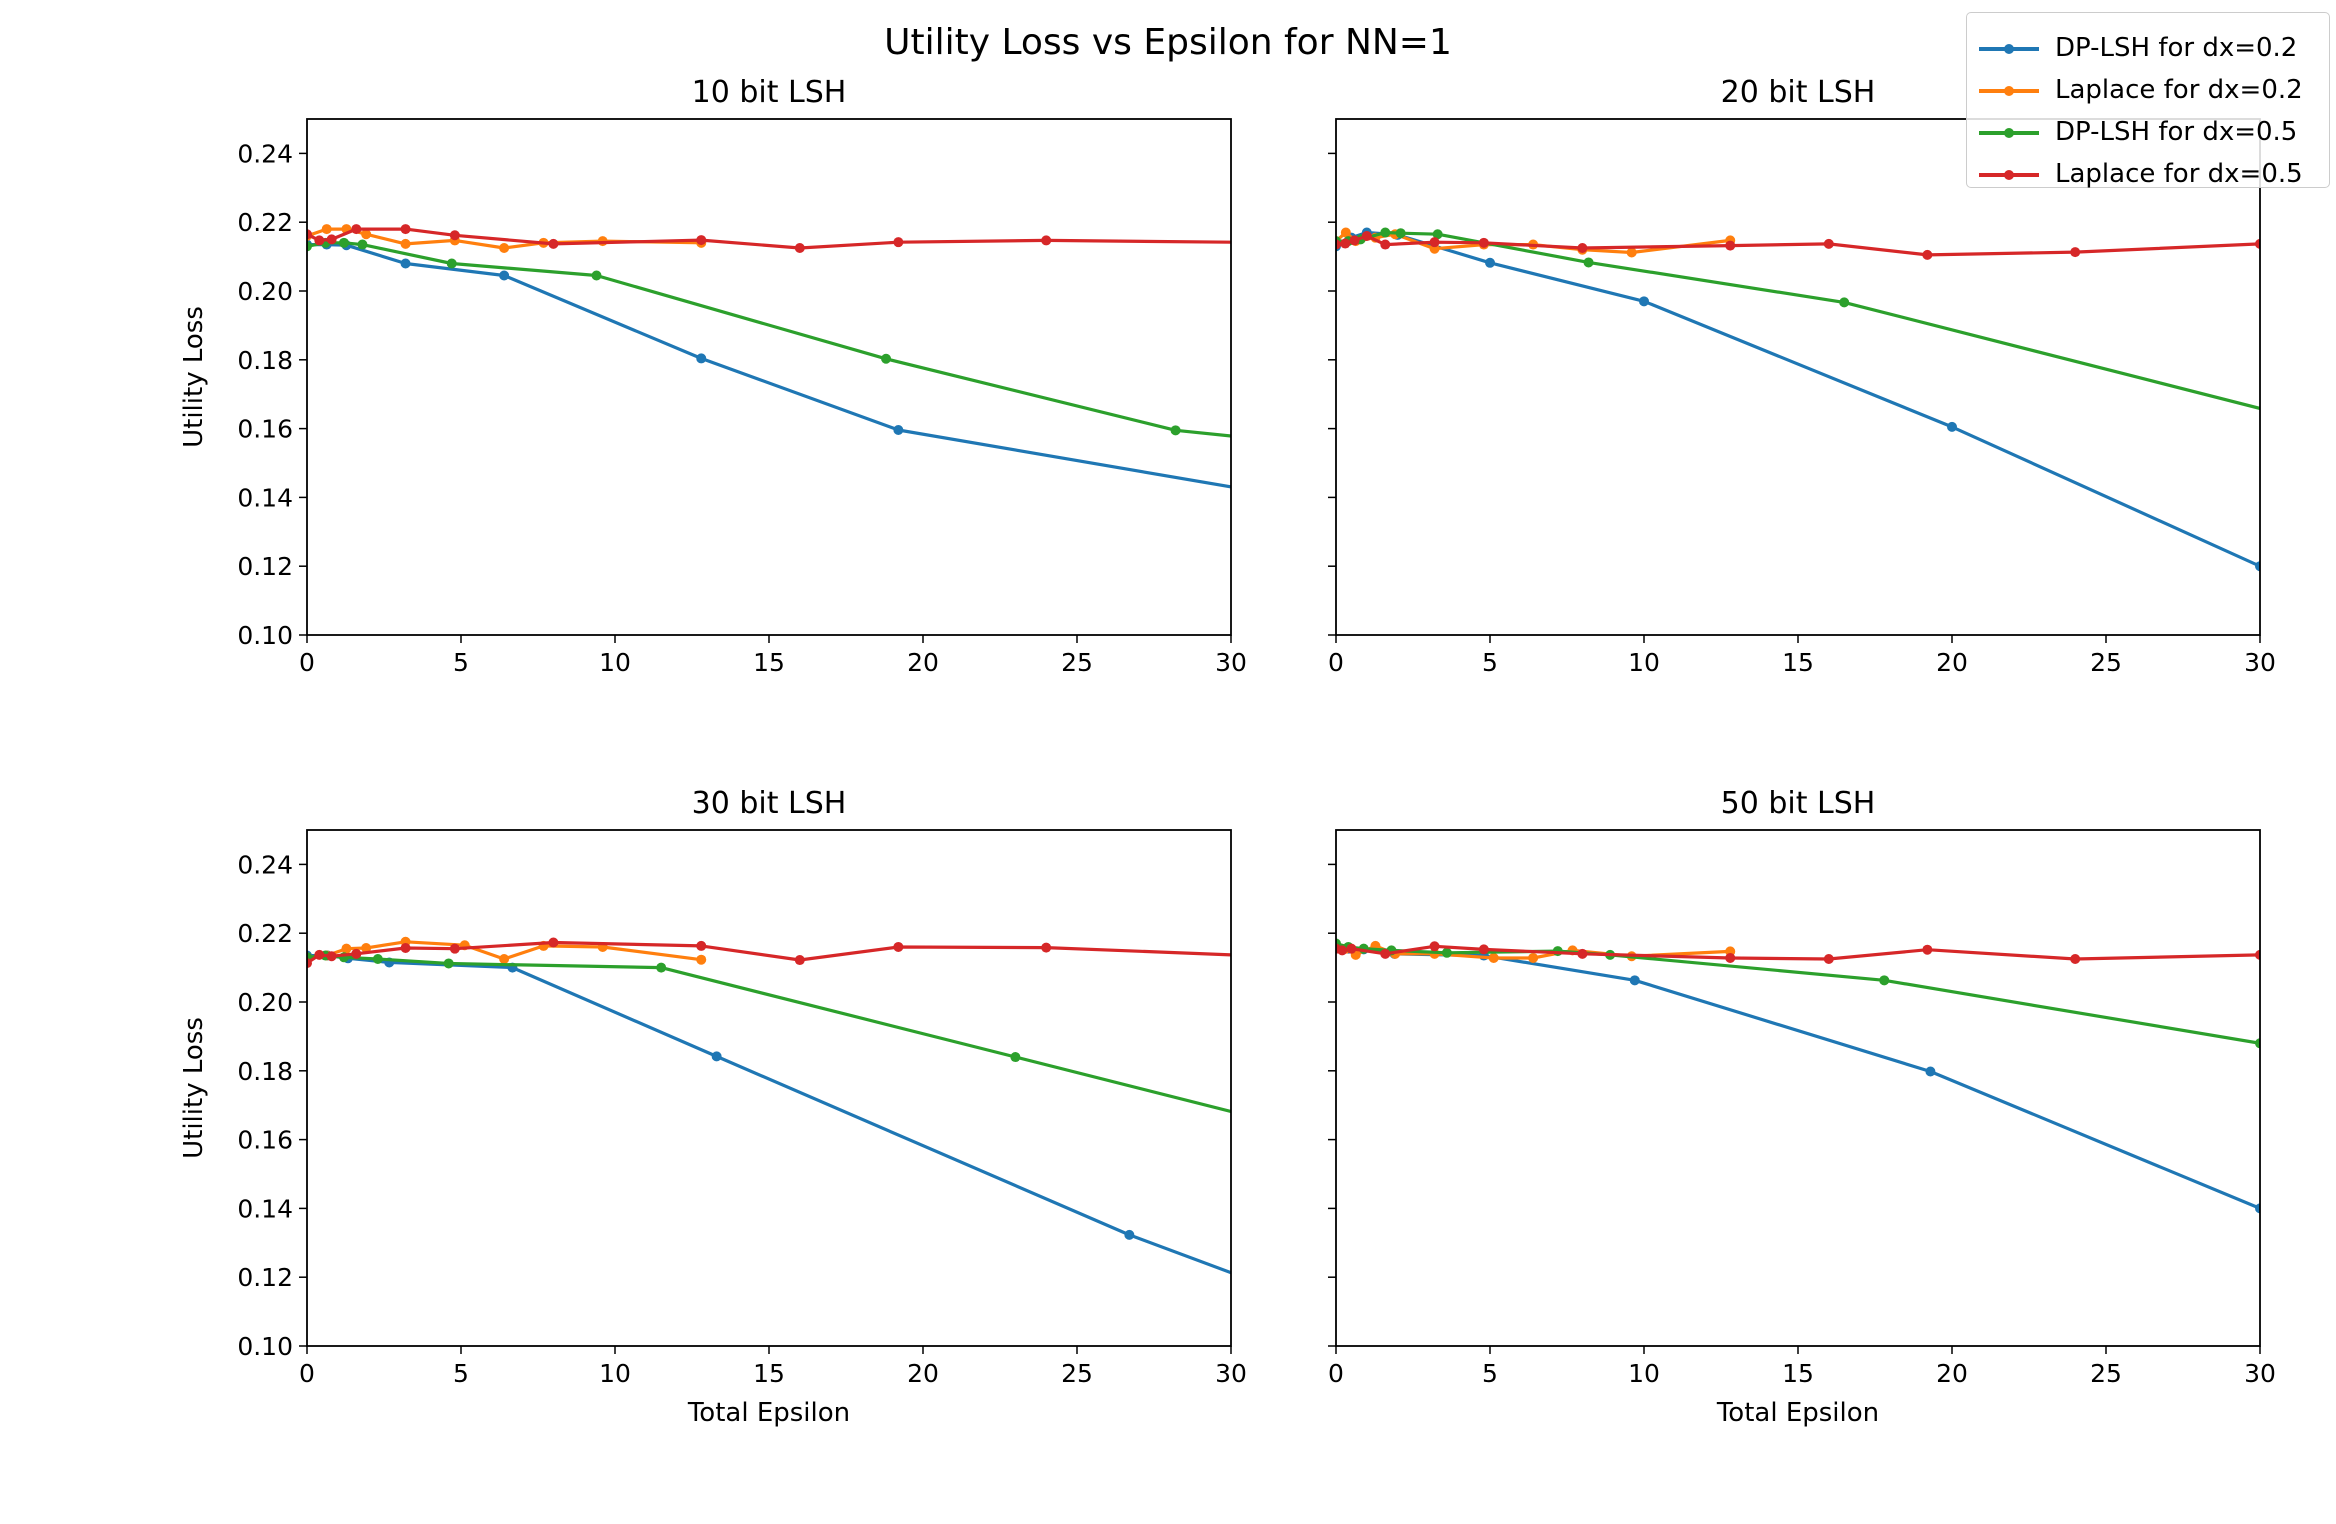 The image size is (2336, 1524). What do you see at coordinates (265, 153) in the screenshot?
I see `y-tick-label: 0.24` at bounding box center [265, 153].